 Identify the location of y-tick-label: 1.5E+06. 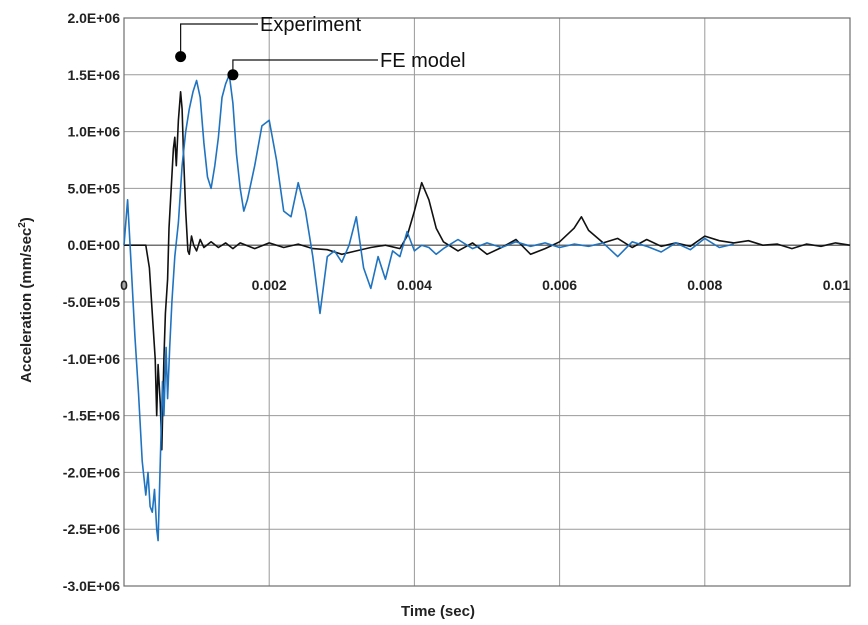
(93, 75).